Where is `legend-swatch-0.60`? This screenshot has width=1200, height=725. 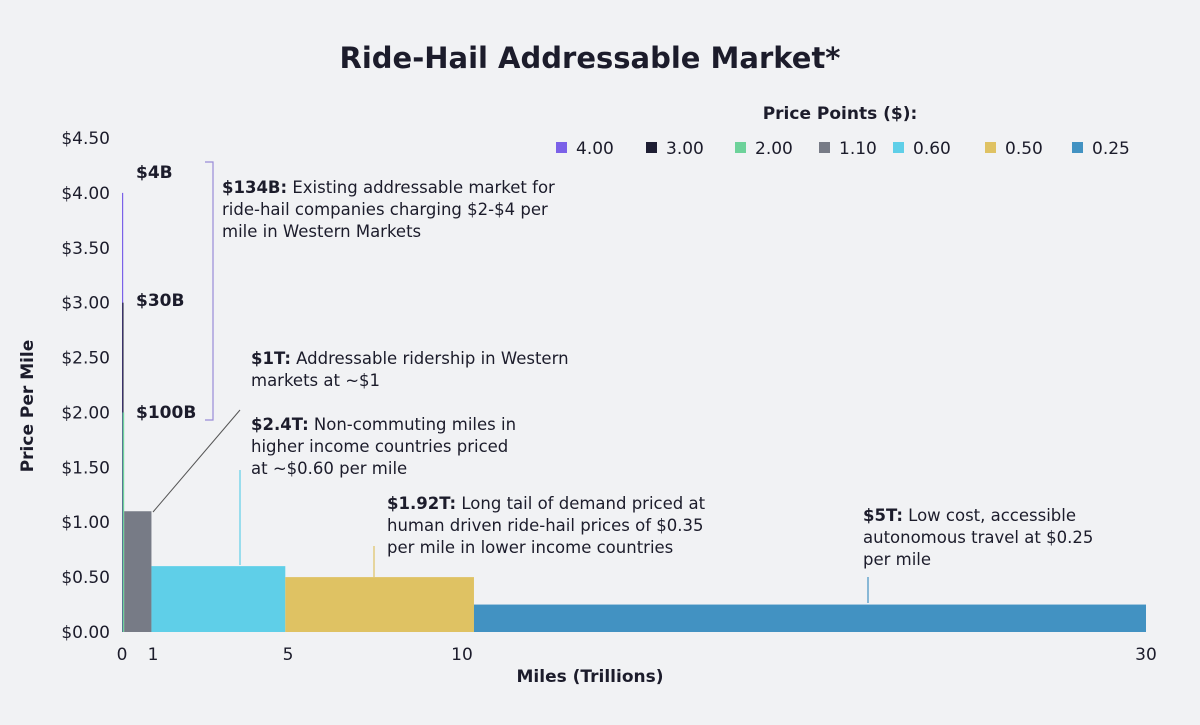
legend-swatch-0.60 is located at coordinates (898, 147).